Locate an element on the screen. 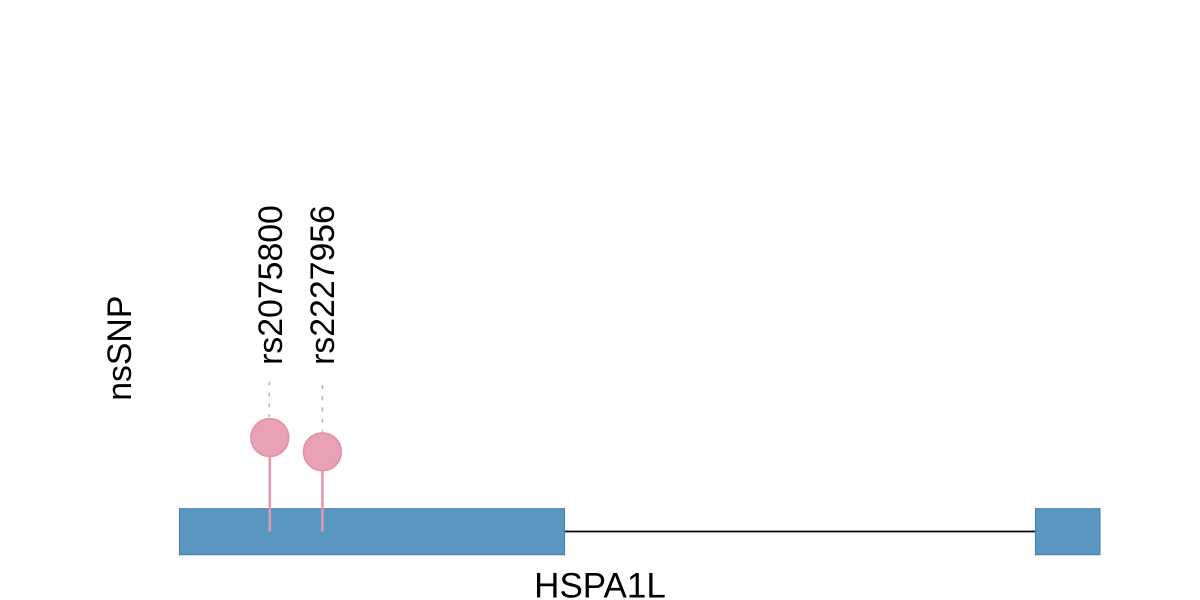  svg-text: rs2075800 is located at coordinates (271, 285).